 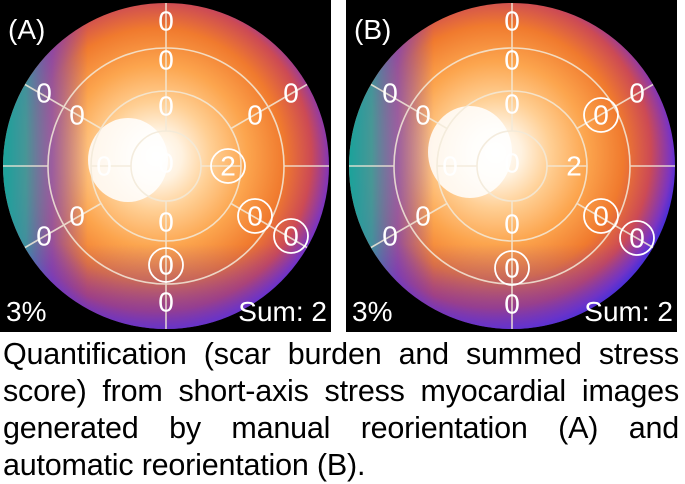 I want to click on panel-label: (A), so click(x=26, y=29).